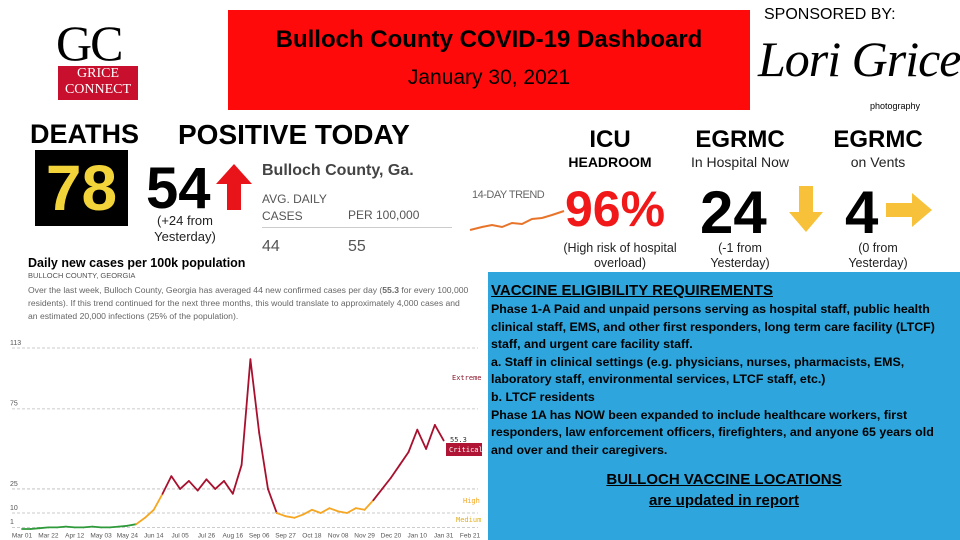 This screenshot has width=960, height=540. Describe the element at coordinates (733, 212) in the screenshot. I see `hospital-value: 24` at that location.